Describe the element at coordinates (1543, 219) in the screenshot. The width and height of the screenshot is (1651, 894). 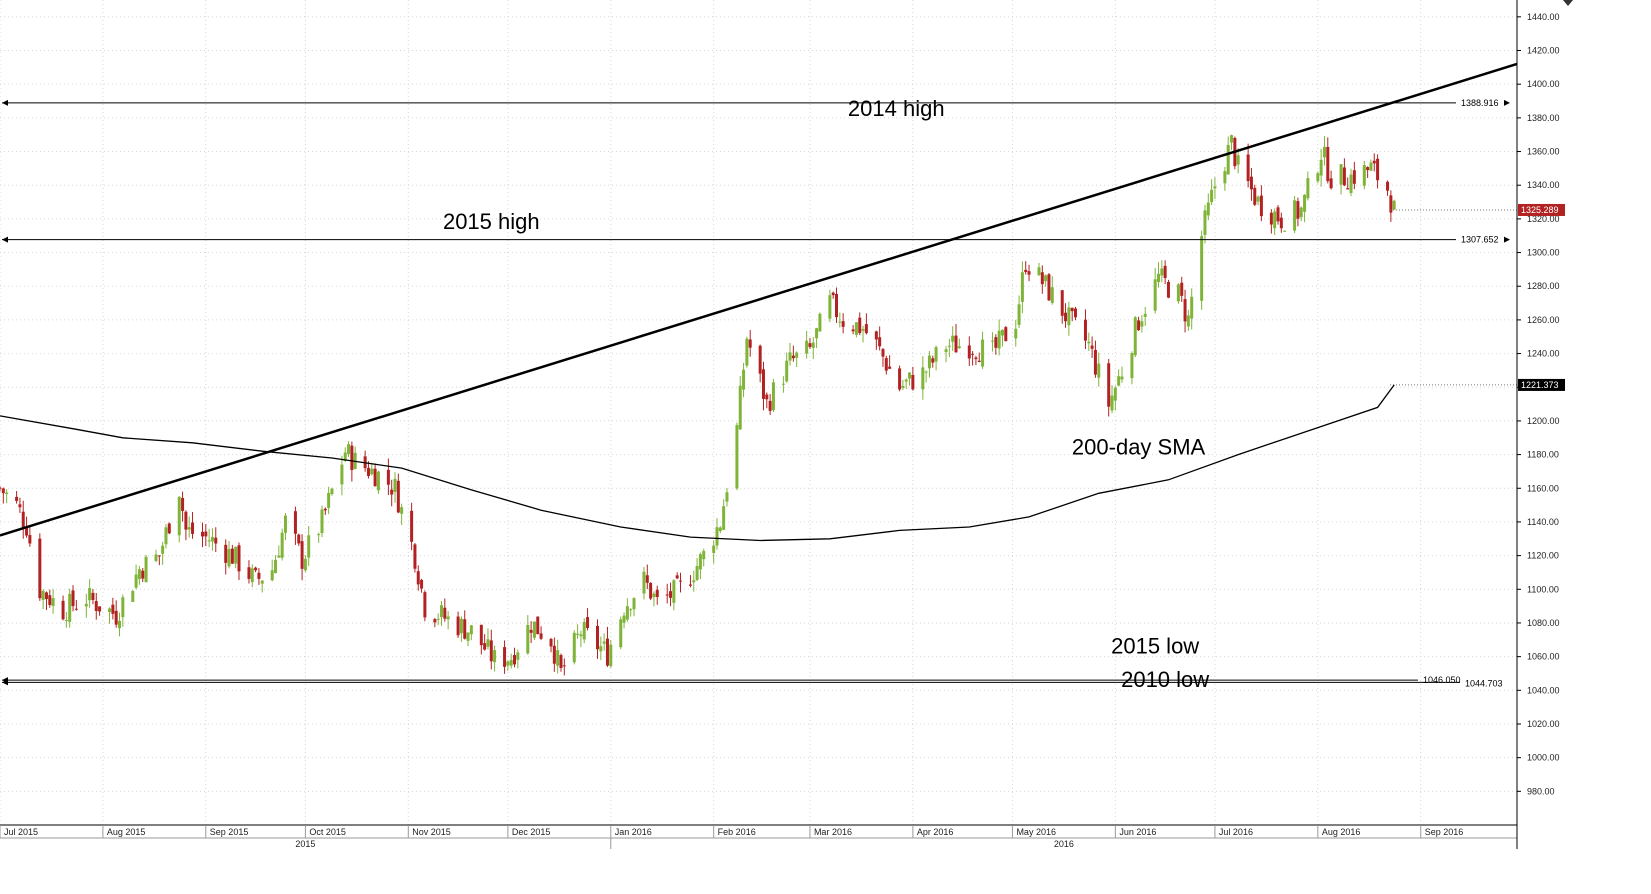
I see `y-tick-label: 1320.00` at that location.